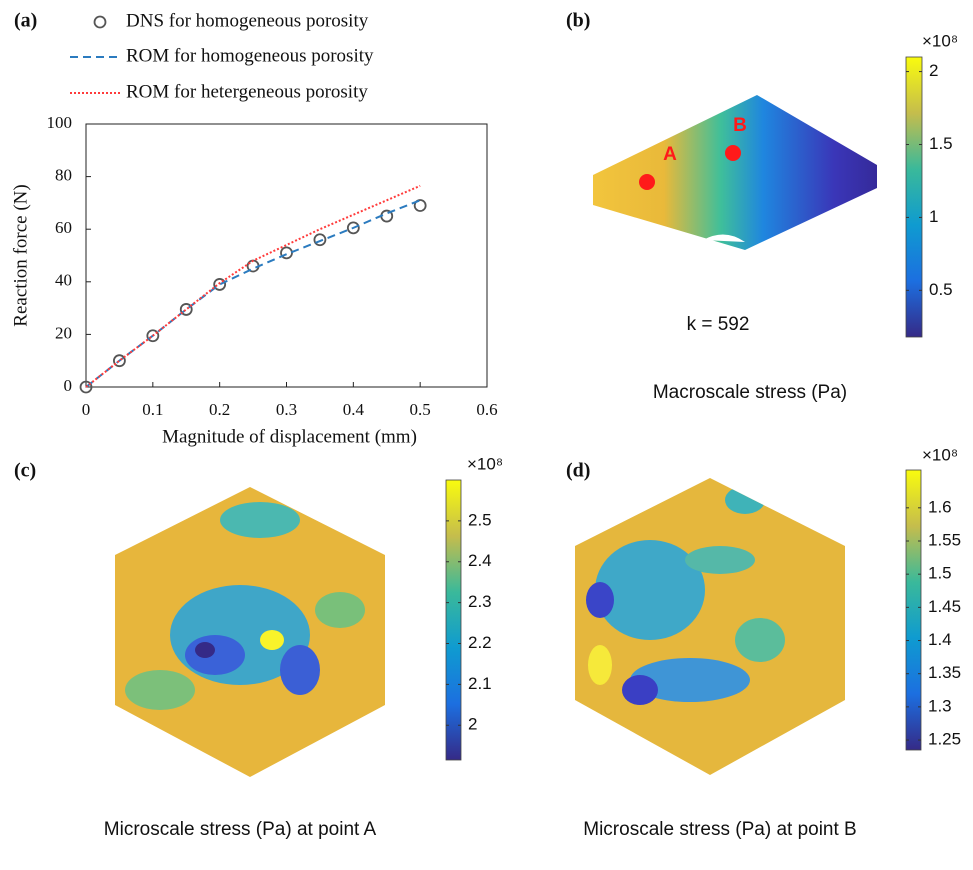 The width and height of the screenshot is (973, 870). What do you see at coordinates (219, 409) in the screenshot?
I see `x-tick-label: 0.2` at bounding box center [219, 409].